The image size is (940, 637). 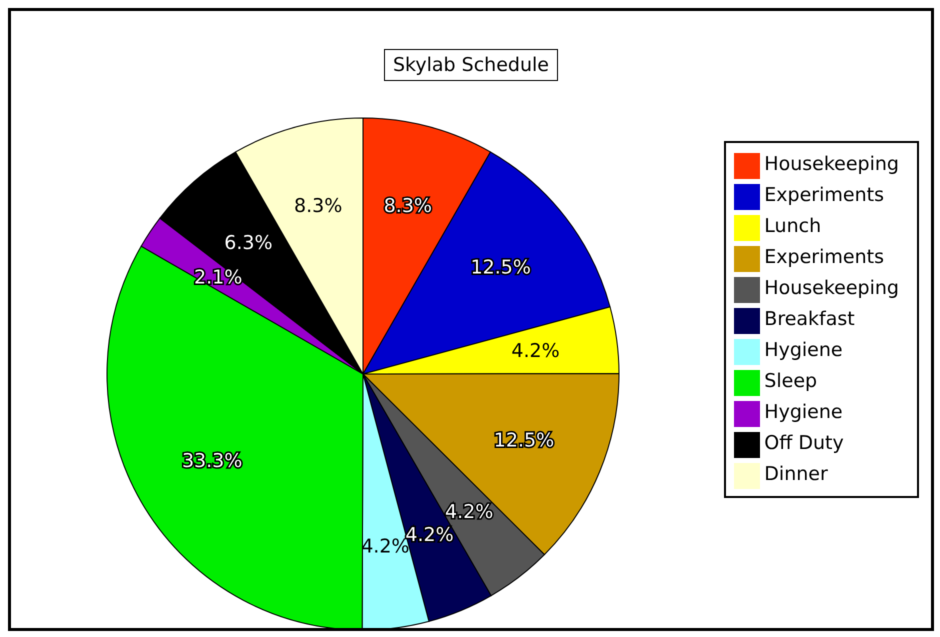 I want to click on chart-title: Skylab Schedule, so click(x=471, y=65).